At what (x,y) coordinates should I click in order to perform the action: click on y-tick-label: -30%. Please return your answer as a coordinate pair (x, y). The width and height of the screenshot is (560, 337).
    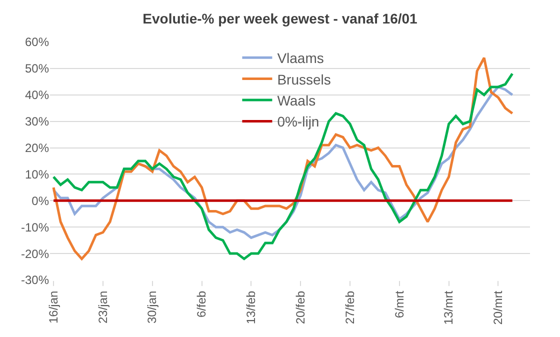
    Looking at the image, I should click on (35, 280).